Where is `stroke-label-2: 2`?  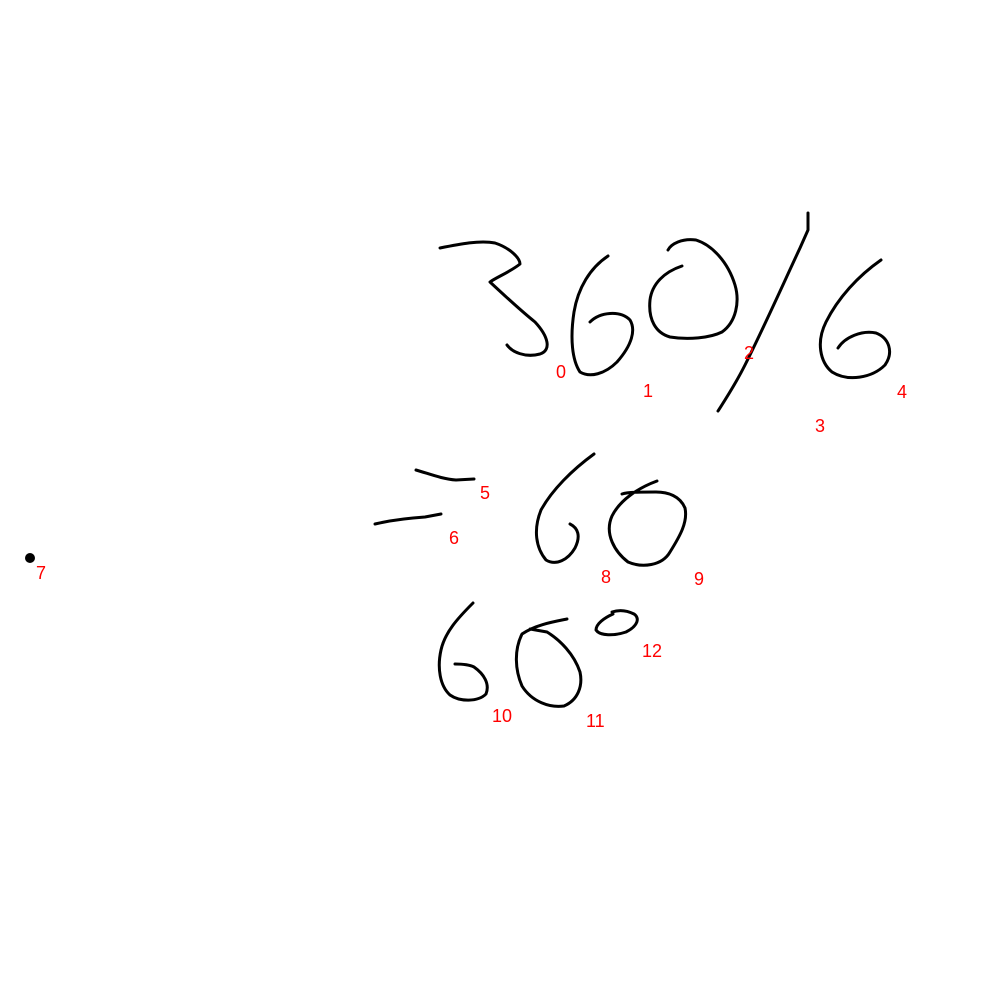
stroke-label-2: 2 is located at coordinates (749, 353).